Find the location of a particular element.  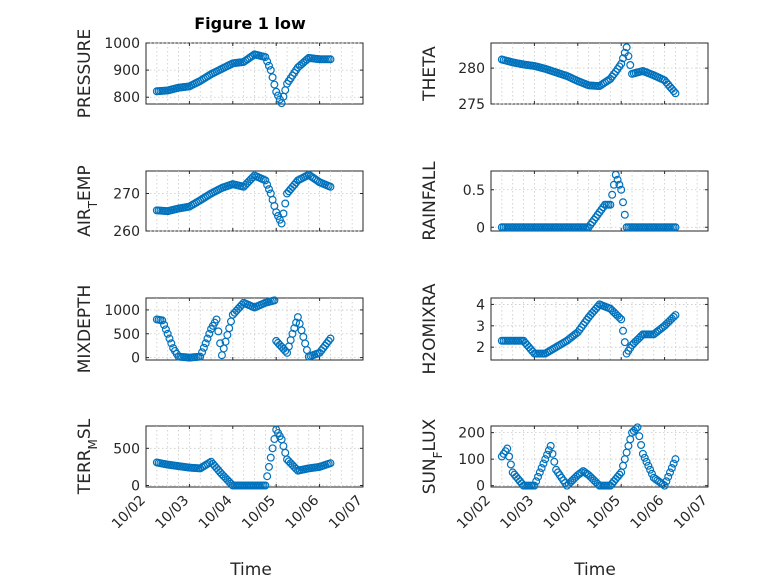

y-tick-label: 280 is located at coordinates (471, 69).